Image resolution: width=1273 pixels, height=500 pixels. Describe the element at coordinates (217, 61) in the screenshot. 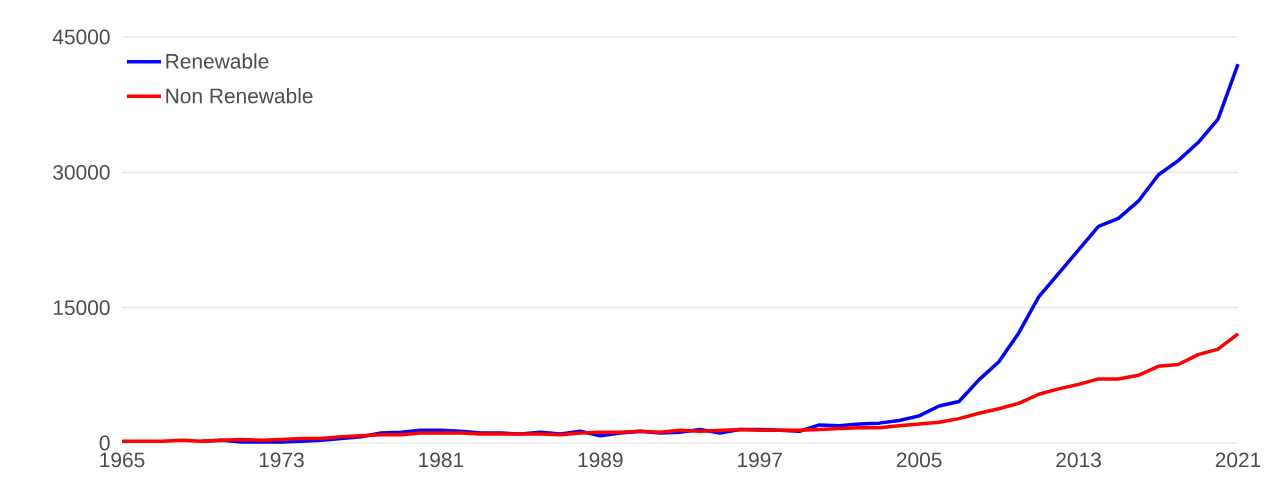

I see `legend-label: Renewable` at that location.